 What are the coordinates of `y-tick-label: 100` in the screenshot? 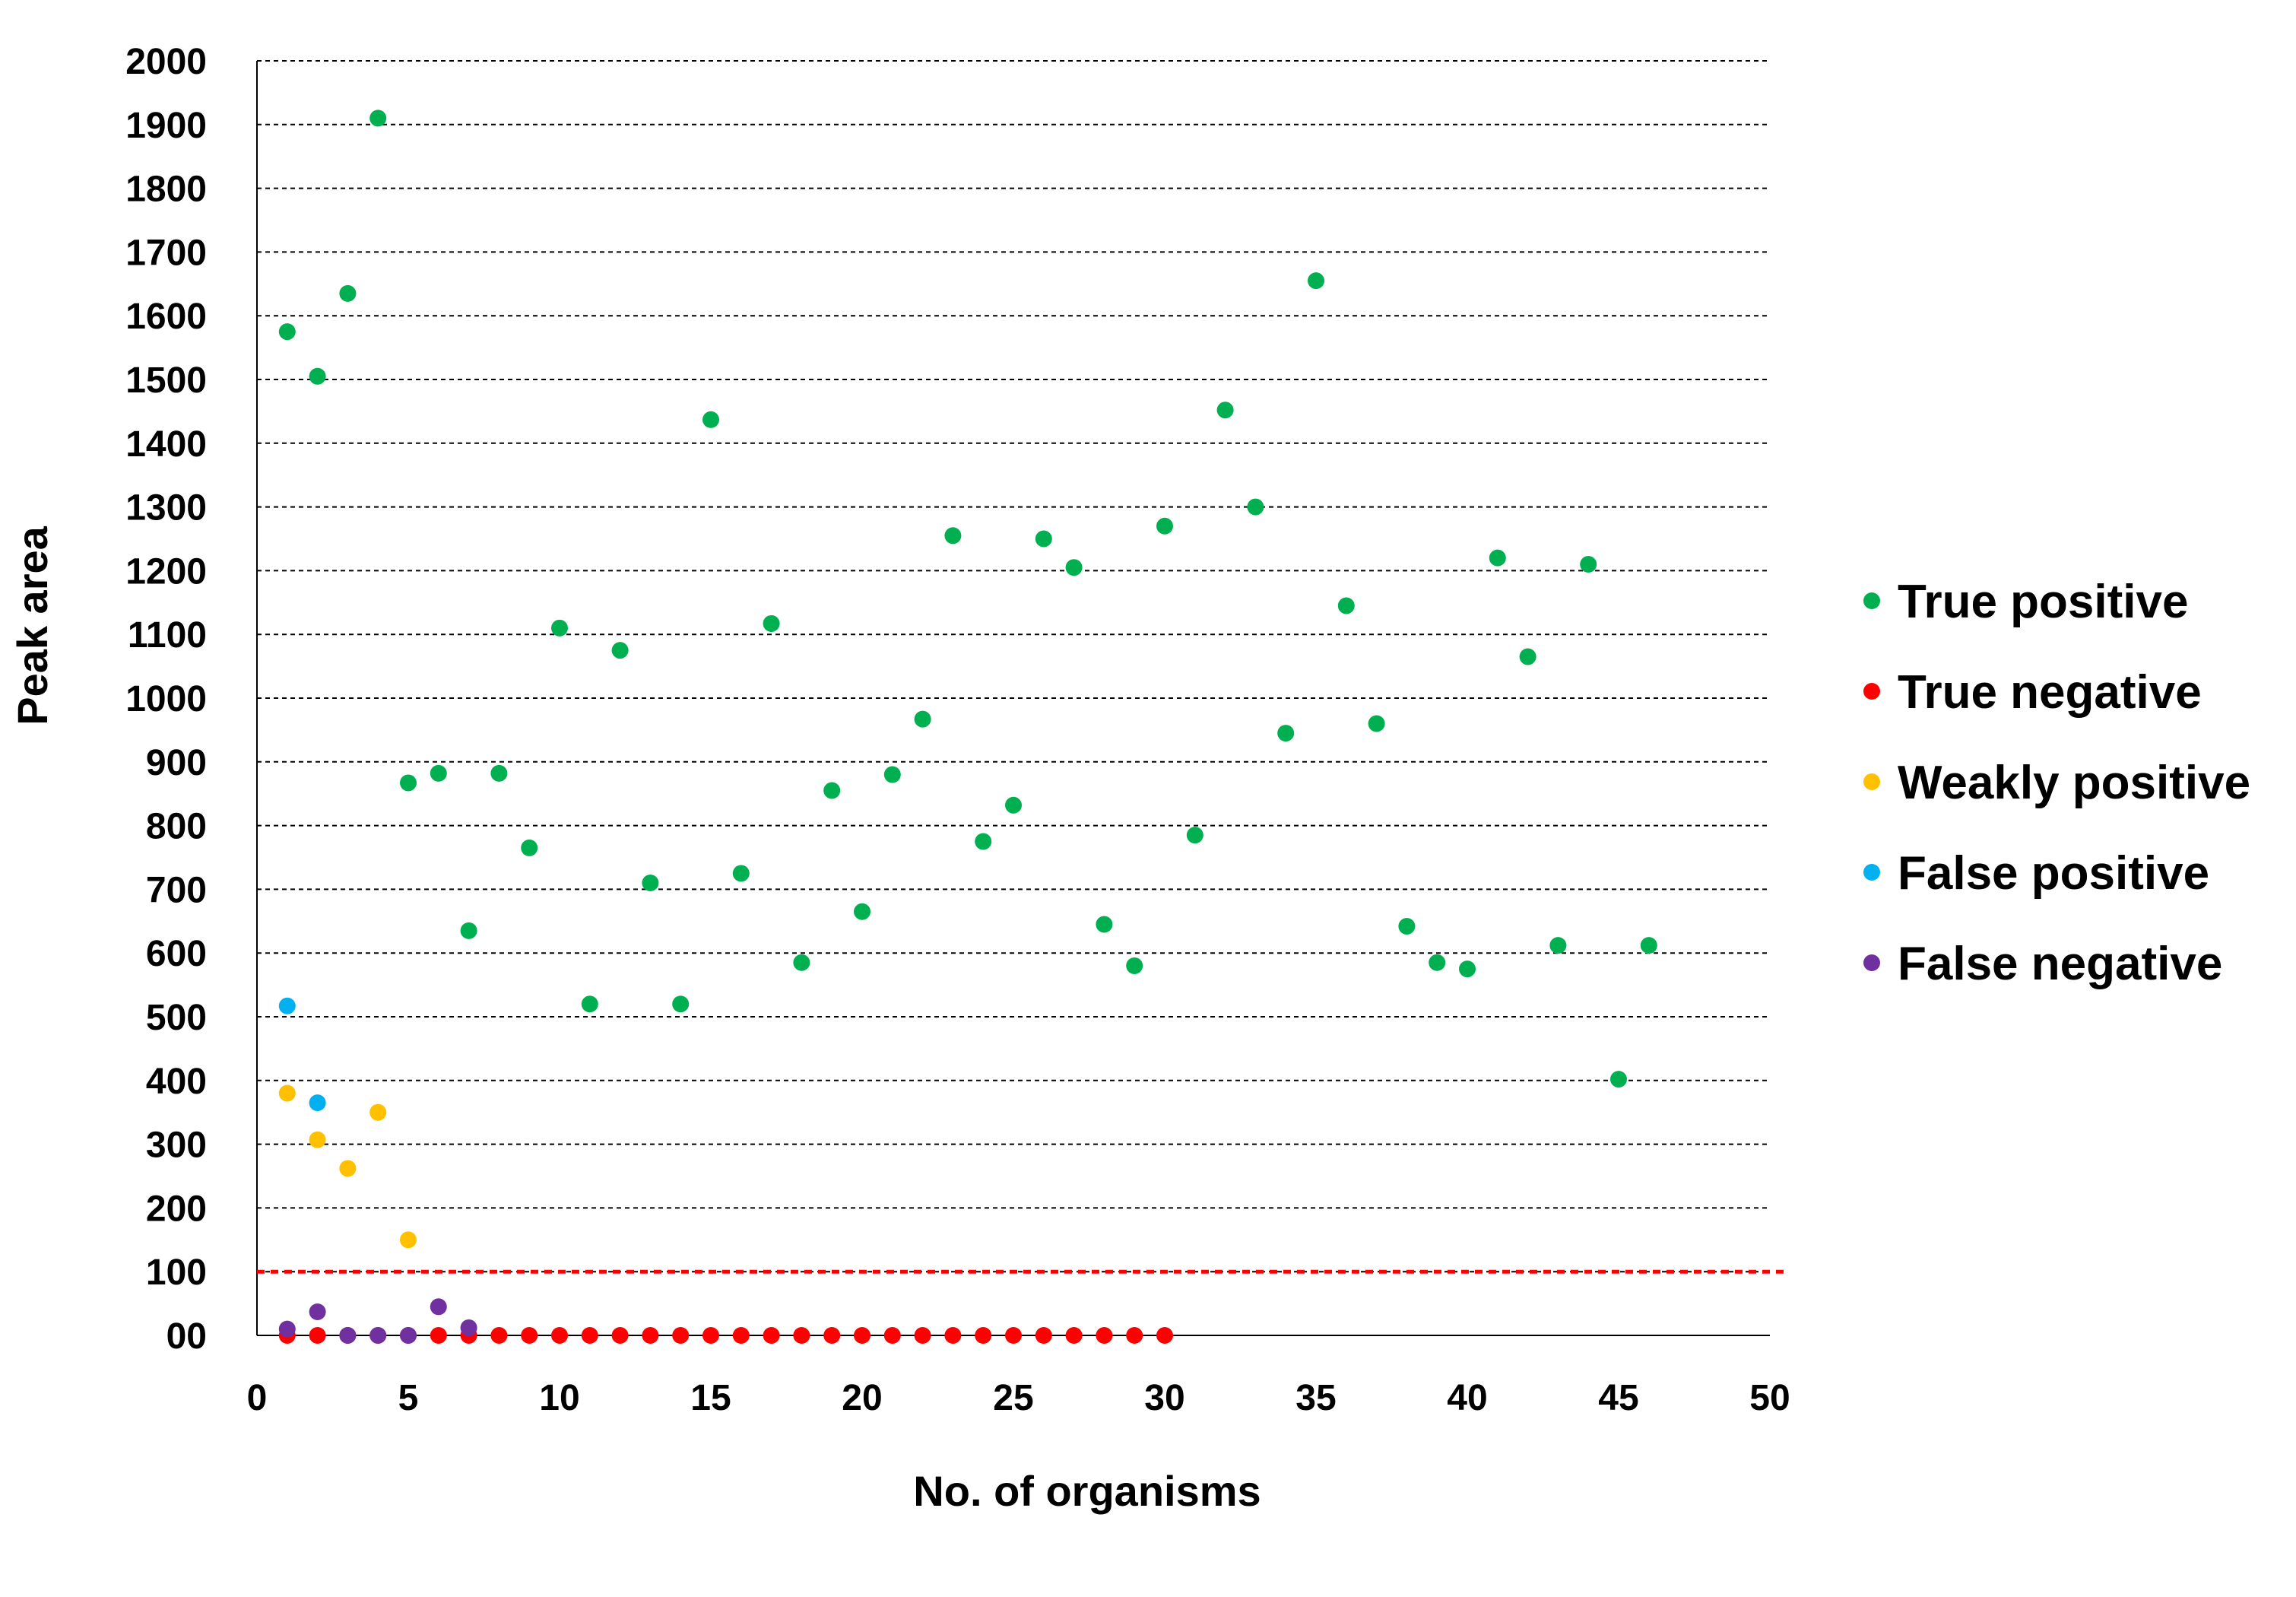 It's located at (176, 1273).